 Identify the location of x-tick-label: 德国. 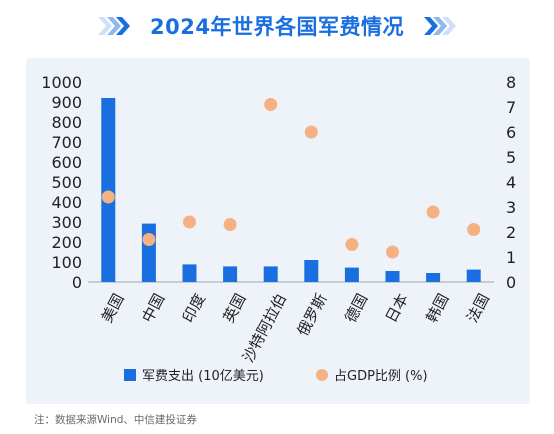
(356, 308).